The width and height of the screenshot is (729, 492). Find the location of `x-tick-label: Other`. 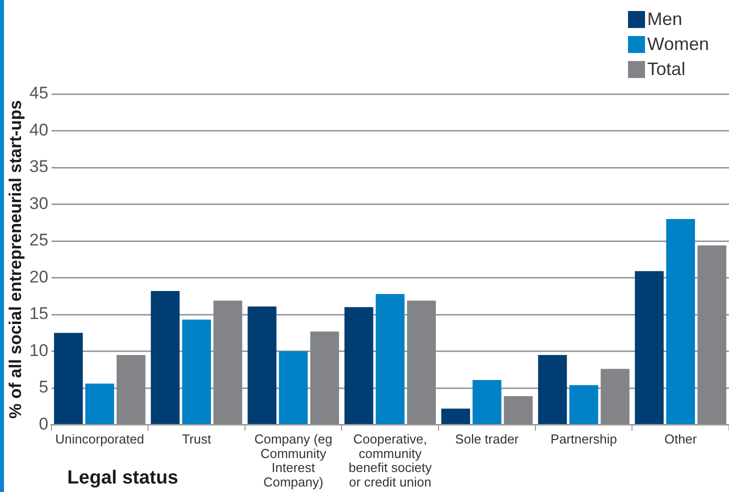

x-tick-label: Other is located at coordinates (681, 439).